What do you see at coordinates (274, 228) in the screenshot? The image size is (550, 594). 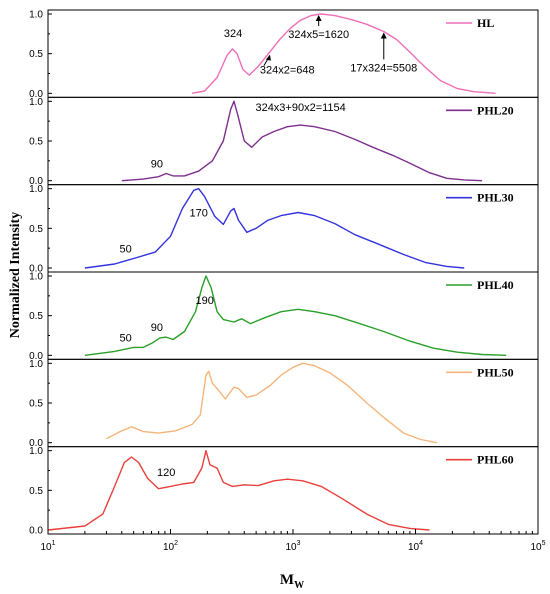 I see `series-line-phl30` at bounding box center [274, 228].